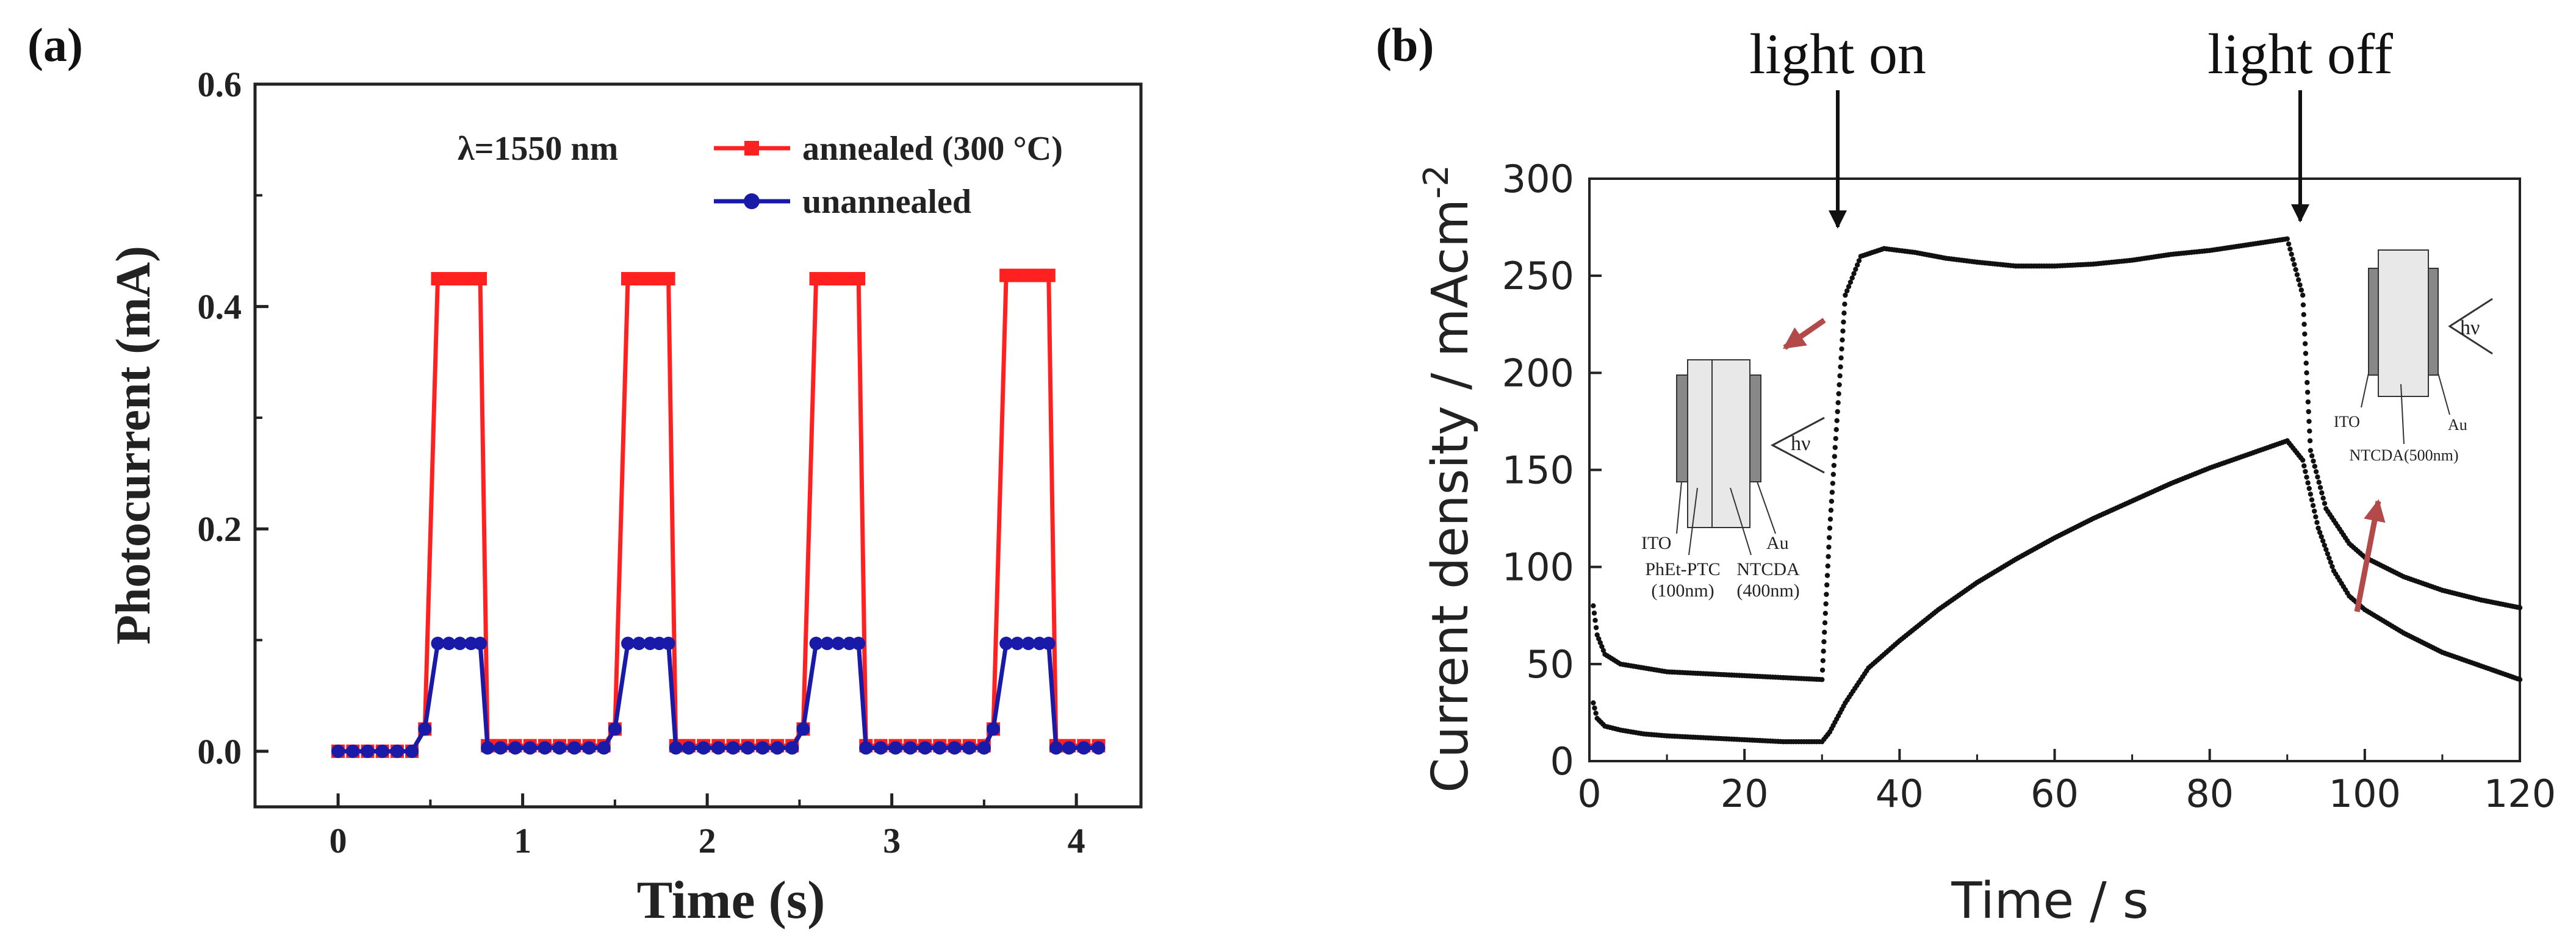 This screenshot has height=952, width=2576. I want to click on panel-b-x-axis: 0 20 40 60 80 100 120, so click(2066, 782).